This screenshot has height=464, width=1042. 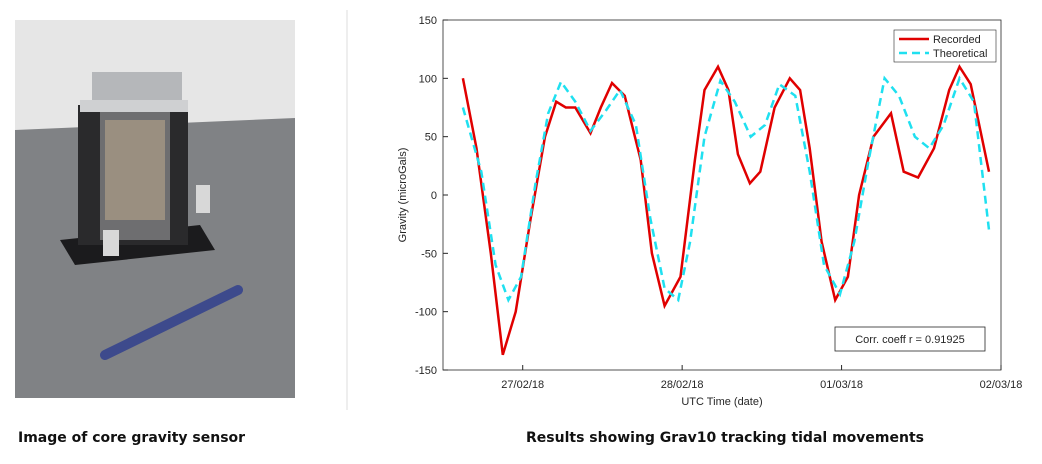 I want to click on x-tick-label: 28/02/18, so click(x=682, y=385).